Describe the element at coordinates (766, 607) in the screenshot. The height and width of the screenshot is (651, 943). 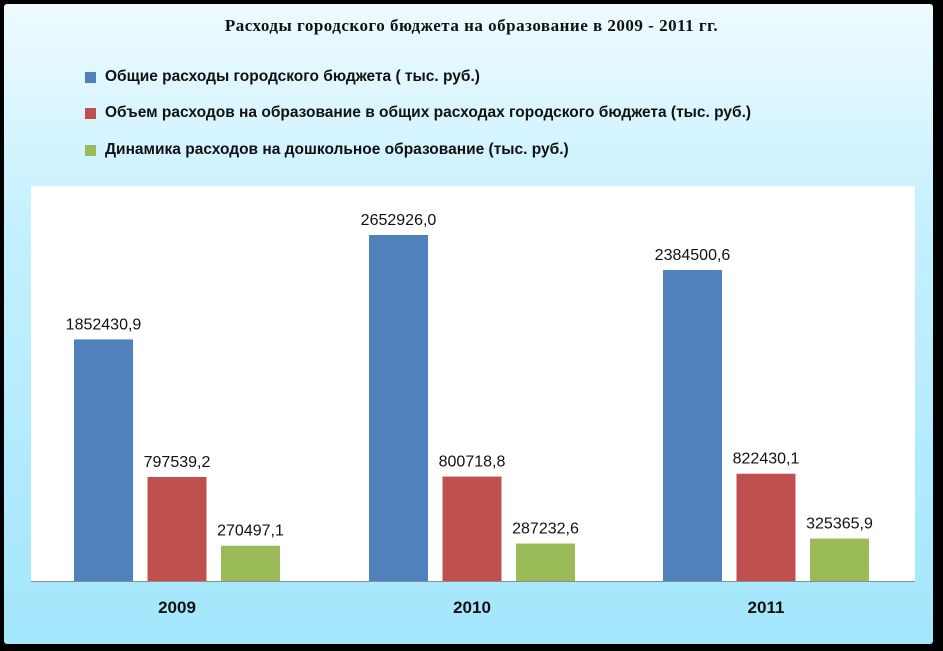
I see `x-tick-label-2011: 2011` at that location.